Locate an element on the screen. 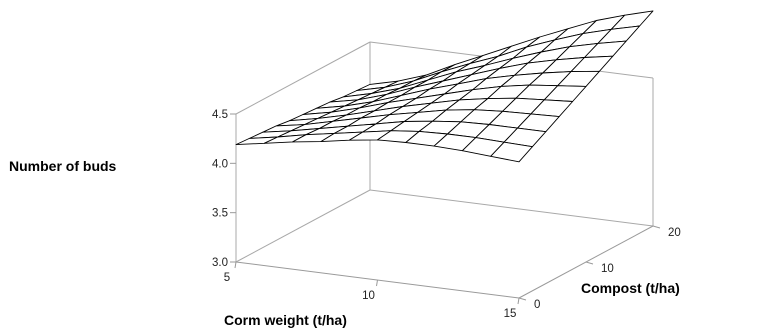  z-axis-title: Number of buds is located at coordinates (63, 166).